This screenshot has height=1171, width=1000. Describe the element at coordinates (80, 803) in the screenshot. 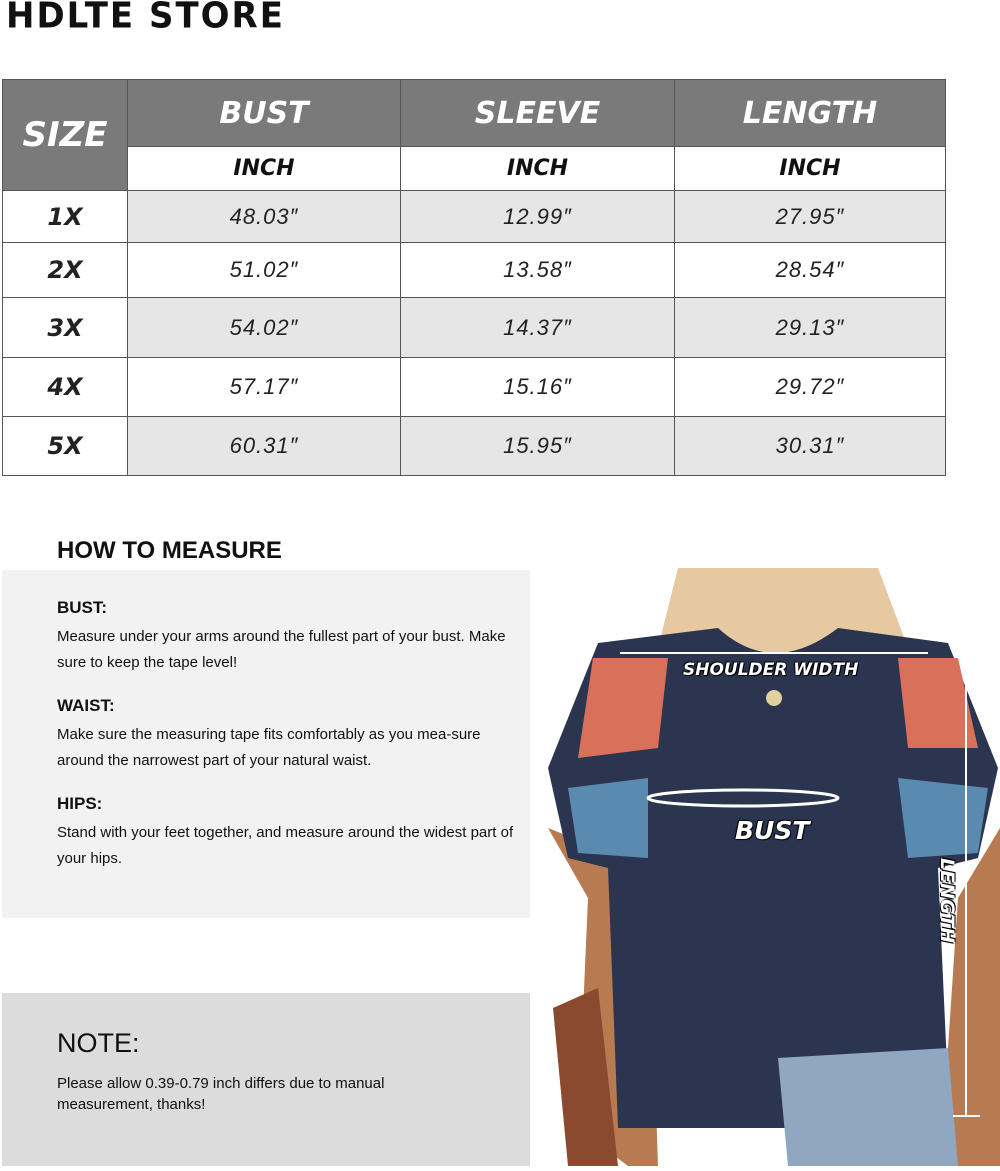

I see `hips-heading: HIPS:` at that location.